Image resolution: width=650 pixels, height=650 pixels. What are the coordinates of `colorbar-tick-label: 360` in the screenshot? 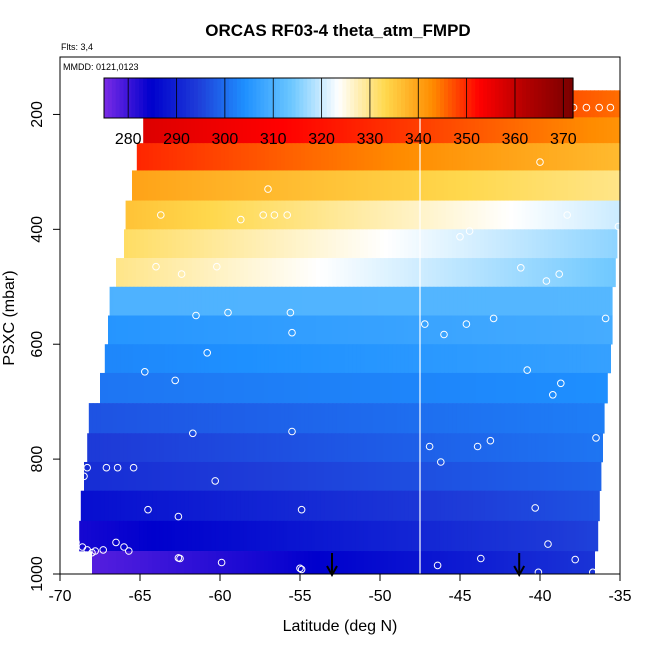 It's located at (515, 139).